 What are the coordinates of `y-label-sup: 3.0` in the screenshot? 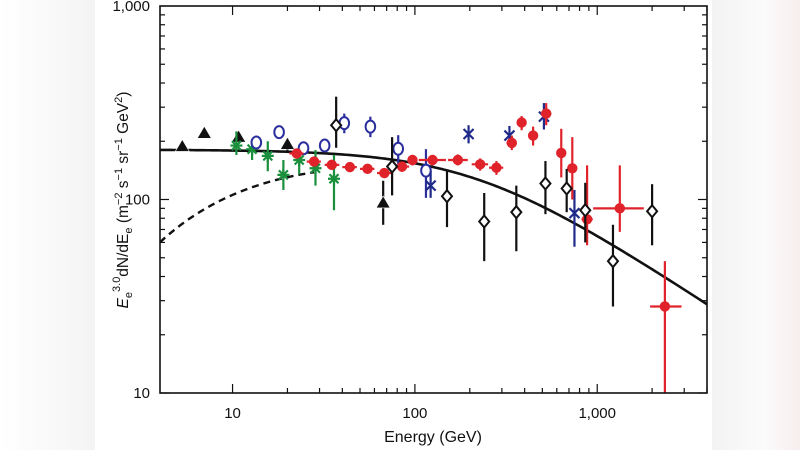 It's located at (117, 284).